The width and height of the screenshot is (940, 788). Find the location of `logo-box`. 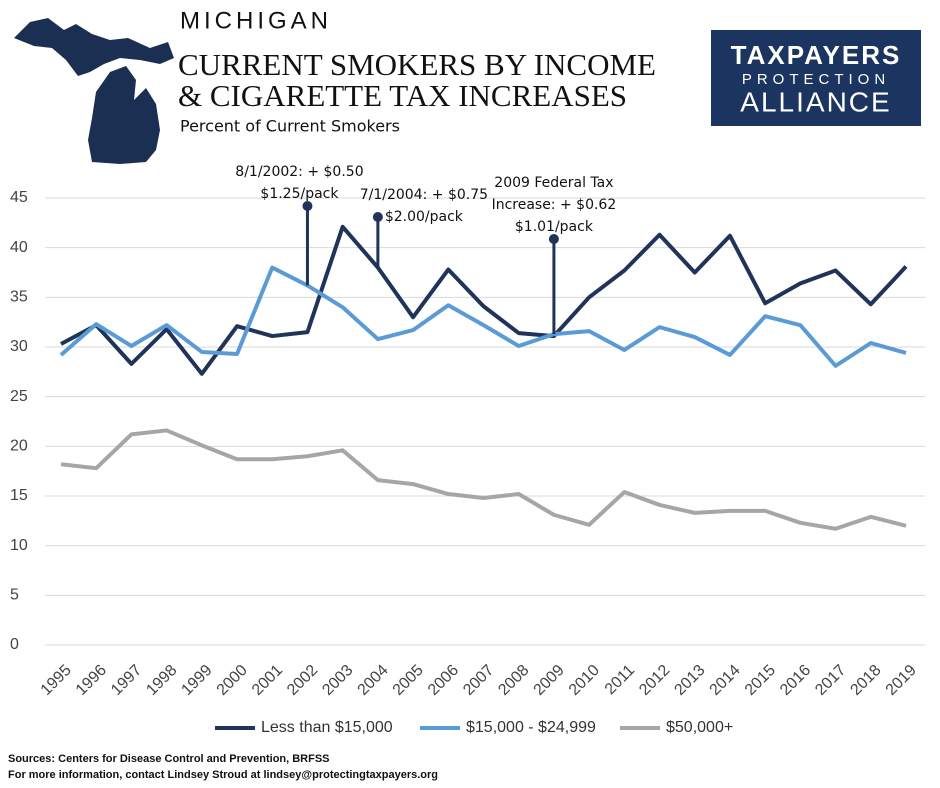

logo-box is located at coordinates (816, 78).